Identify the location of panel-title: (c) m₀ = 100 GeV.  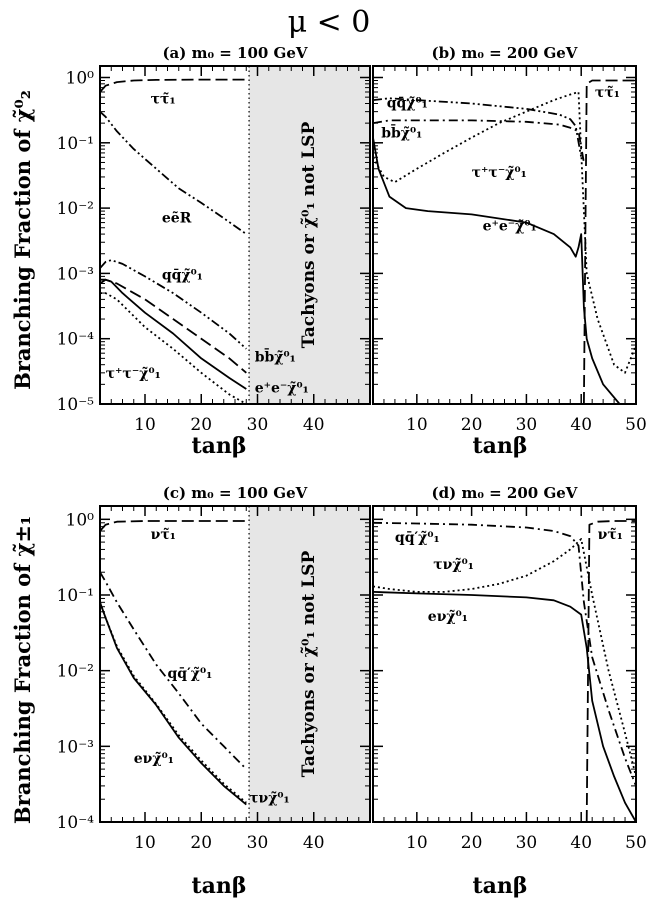
(235, 493).